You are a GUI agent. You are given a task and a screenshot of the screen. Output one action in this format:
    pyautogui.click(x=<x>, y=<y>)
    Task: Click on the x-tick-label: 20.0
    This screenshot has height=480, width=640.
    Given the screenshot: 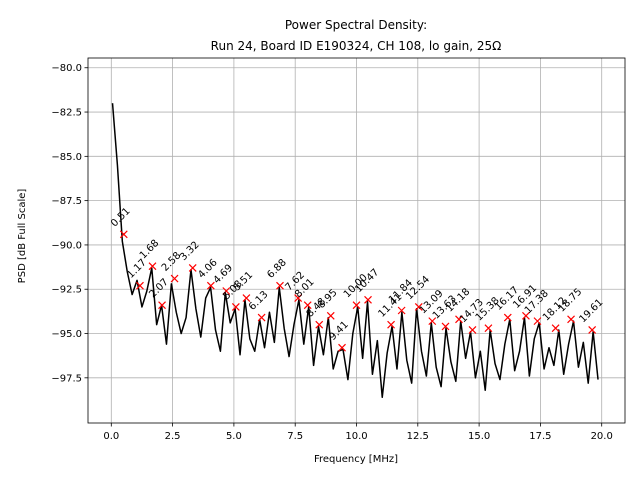 What is the action you would take?
    pyautogui.click(x=602, y=436)
    